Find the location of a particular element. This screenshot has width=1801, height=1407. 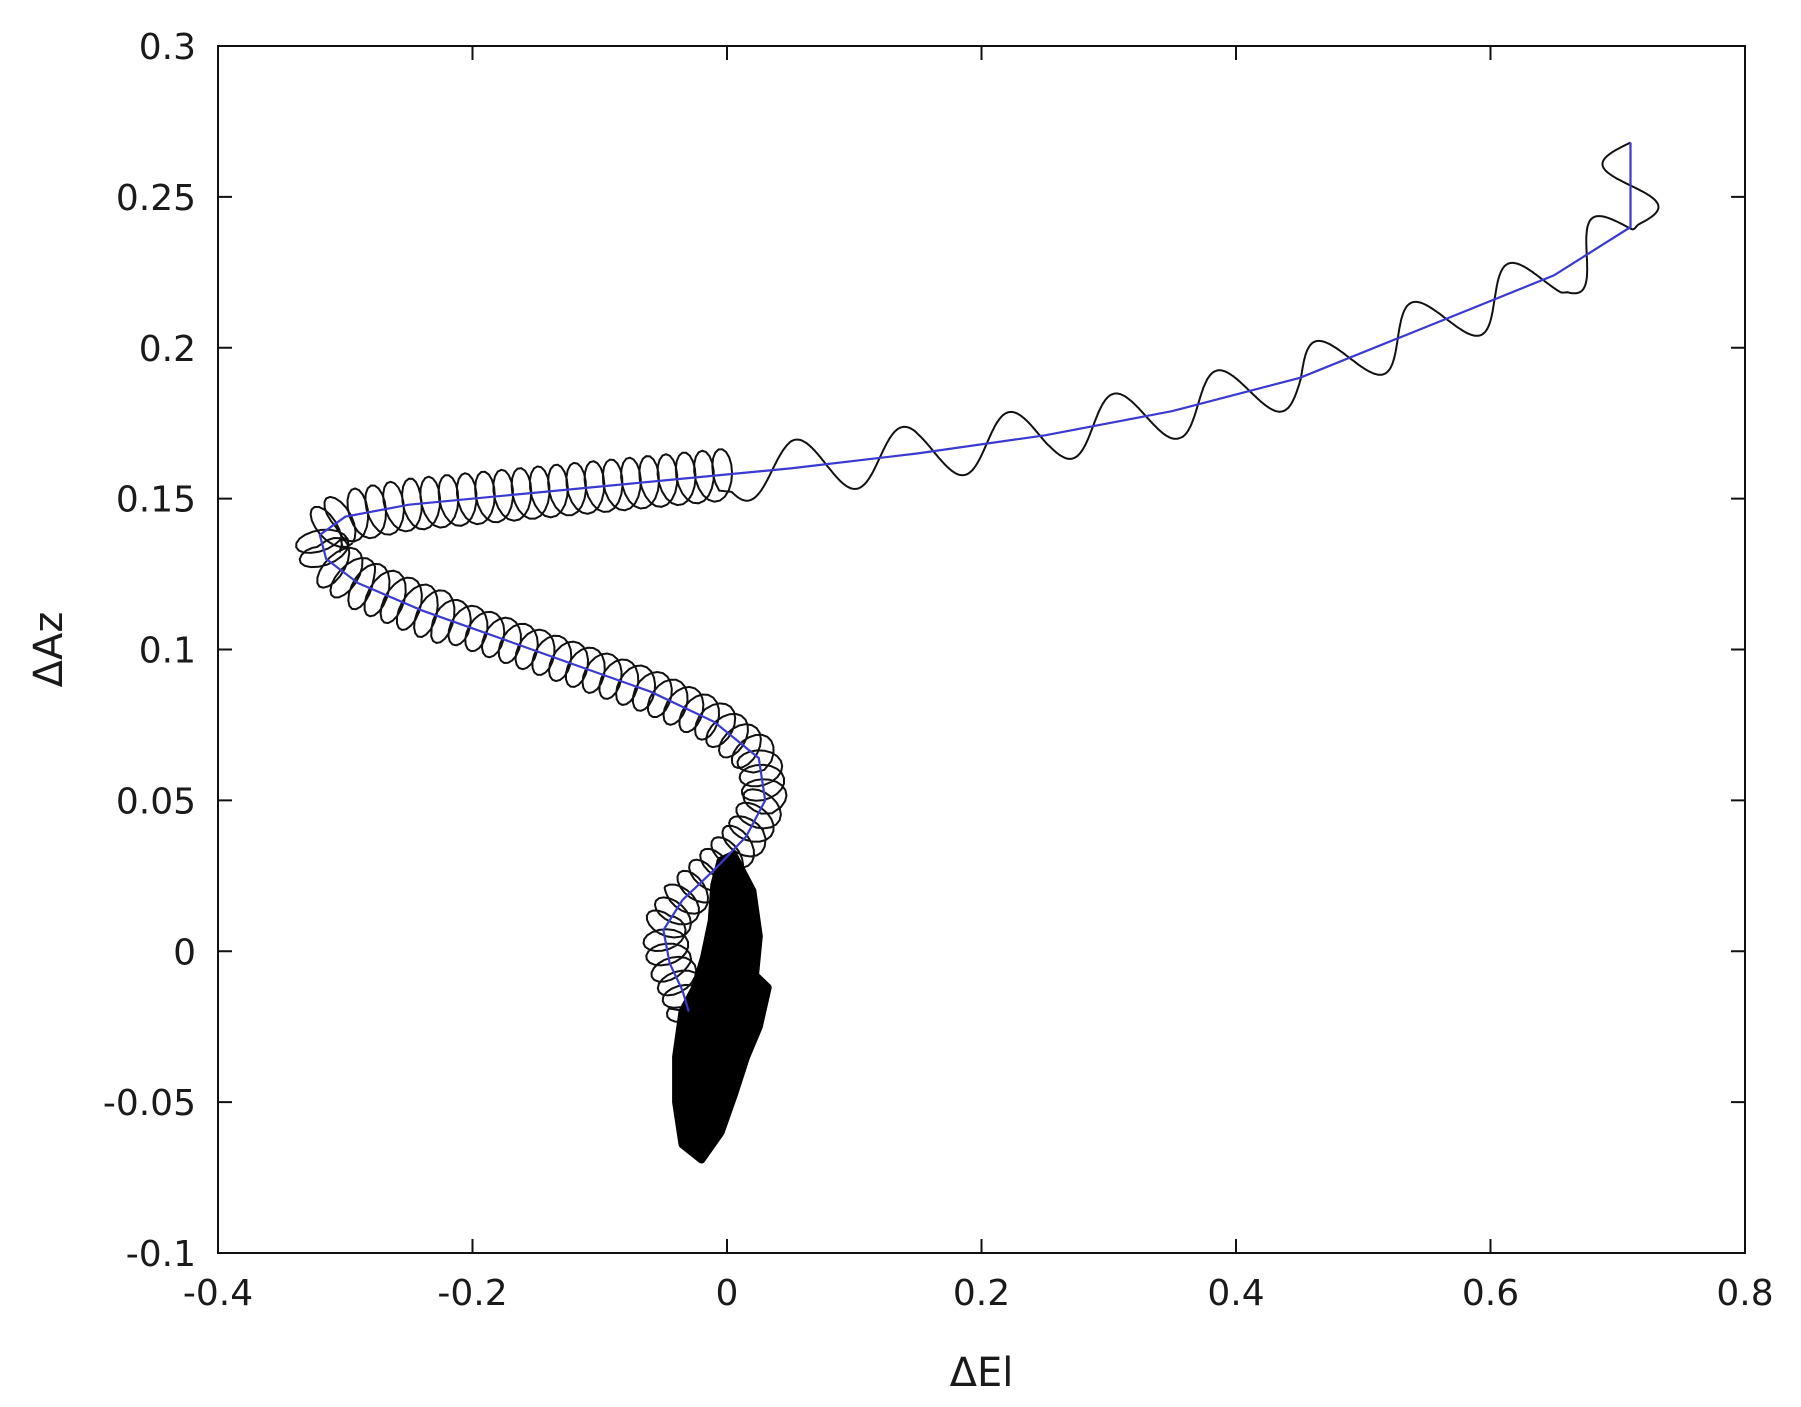

x-tick-label: 0 is located at coordinates (727, 1293).